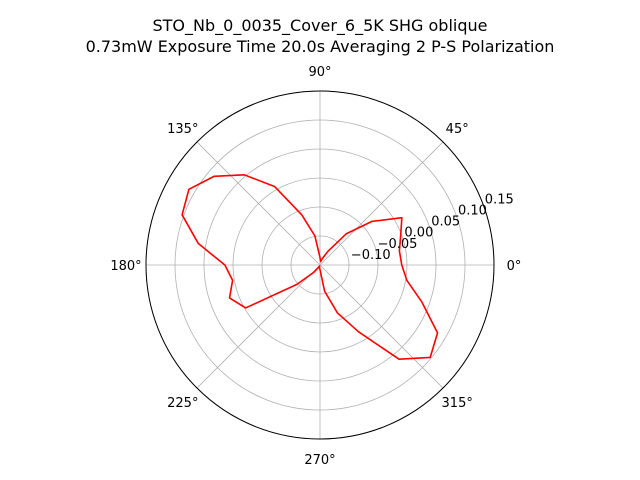 This screenshot has width=640, height=480. I want to click on theta-tick-label: 270°, so click(319, 460).